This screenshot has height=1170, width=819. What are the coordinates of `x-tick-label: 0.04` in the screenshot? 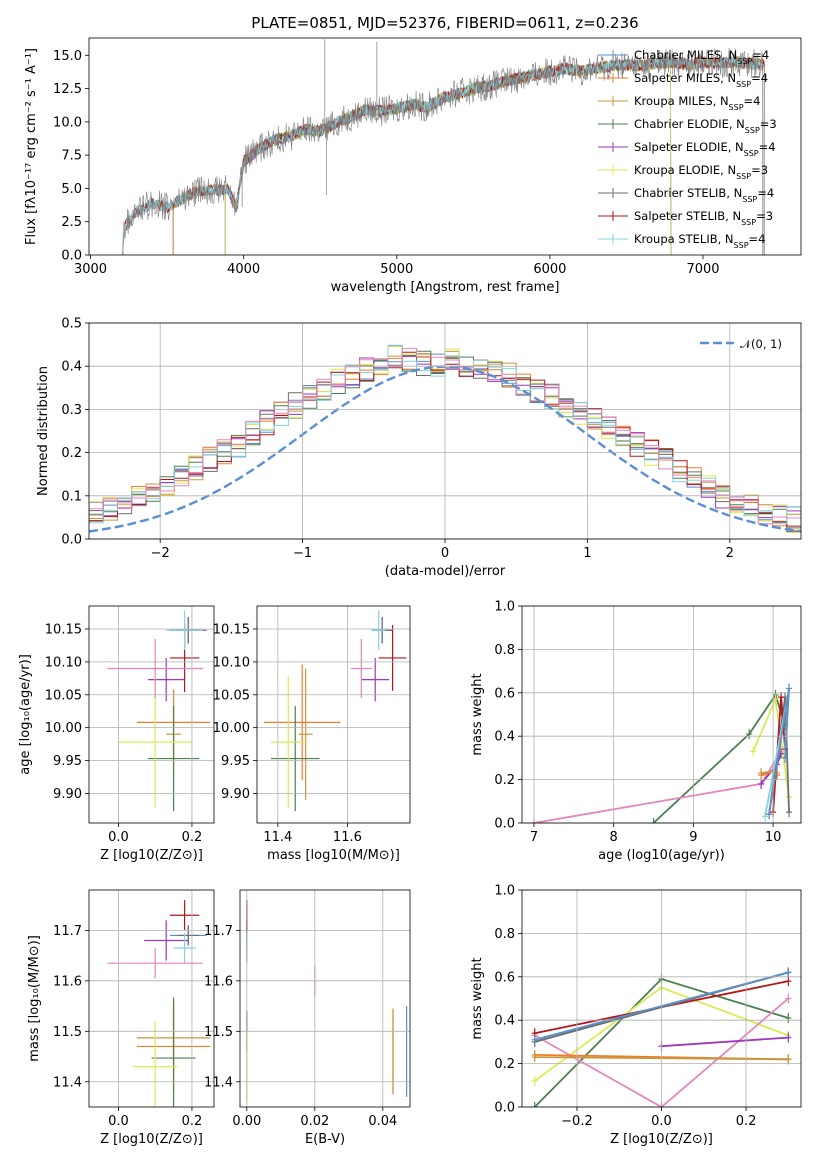 It's located at (382, 1121).